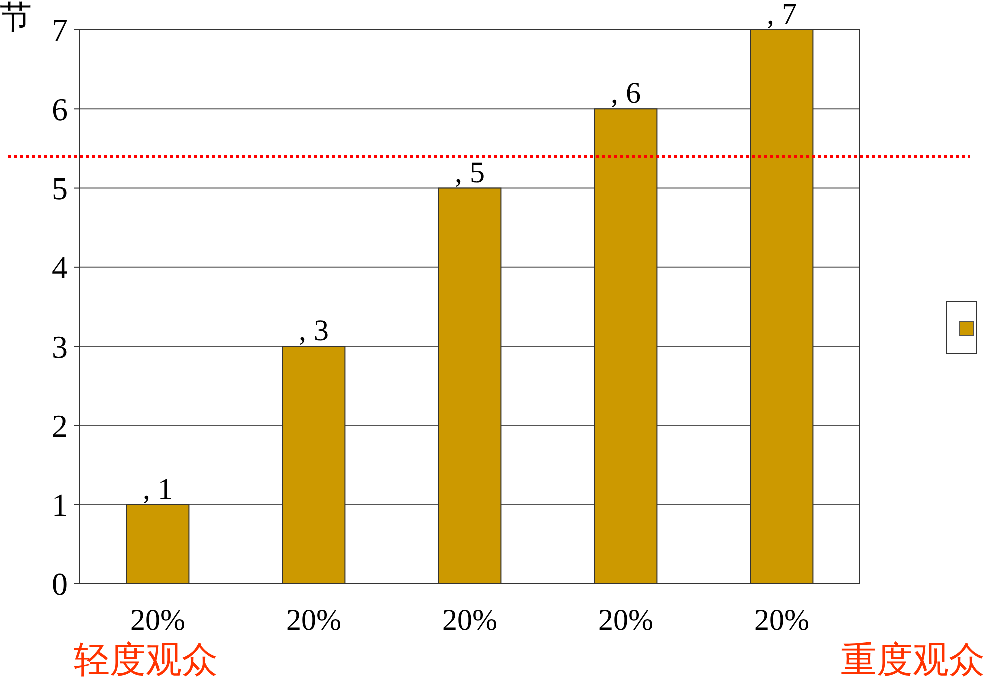  What do you see at coordinates (60, 346) in the screenshot?
I see `y-tick-label: 3` at bounding box center [60, 346].